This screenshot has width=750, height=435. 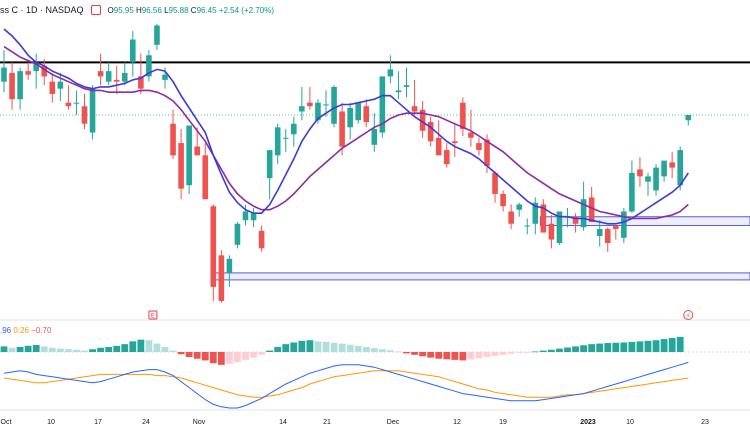 I want to click on signal-value: 0.26, so click(x=21, y=330).